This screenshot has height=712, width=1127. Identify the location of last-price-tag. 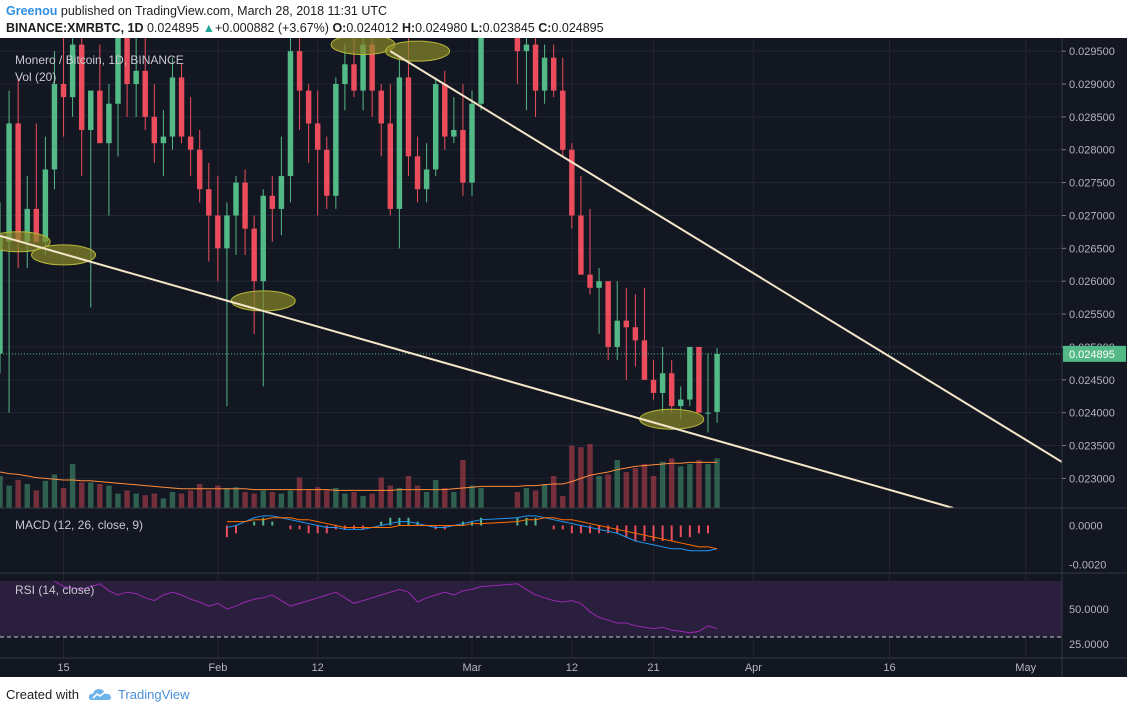
(1094, 353).